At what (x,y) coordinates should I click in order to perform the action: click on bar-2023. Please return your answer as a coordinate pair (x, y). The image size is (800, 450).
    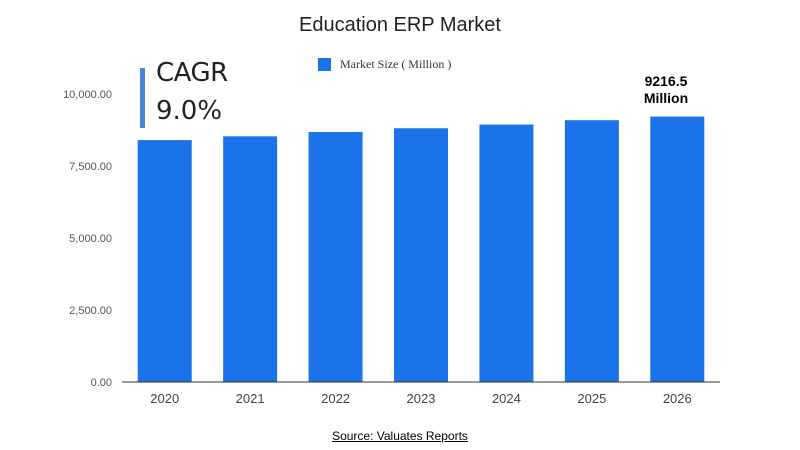
    Looking at the image, I should click on (421, 255).